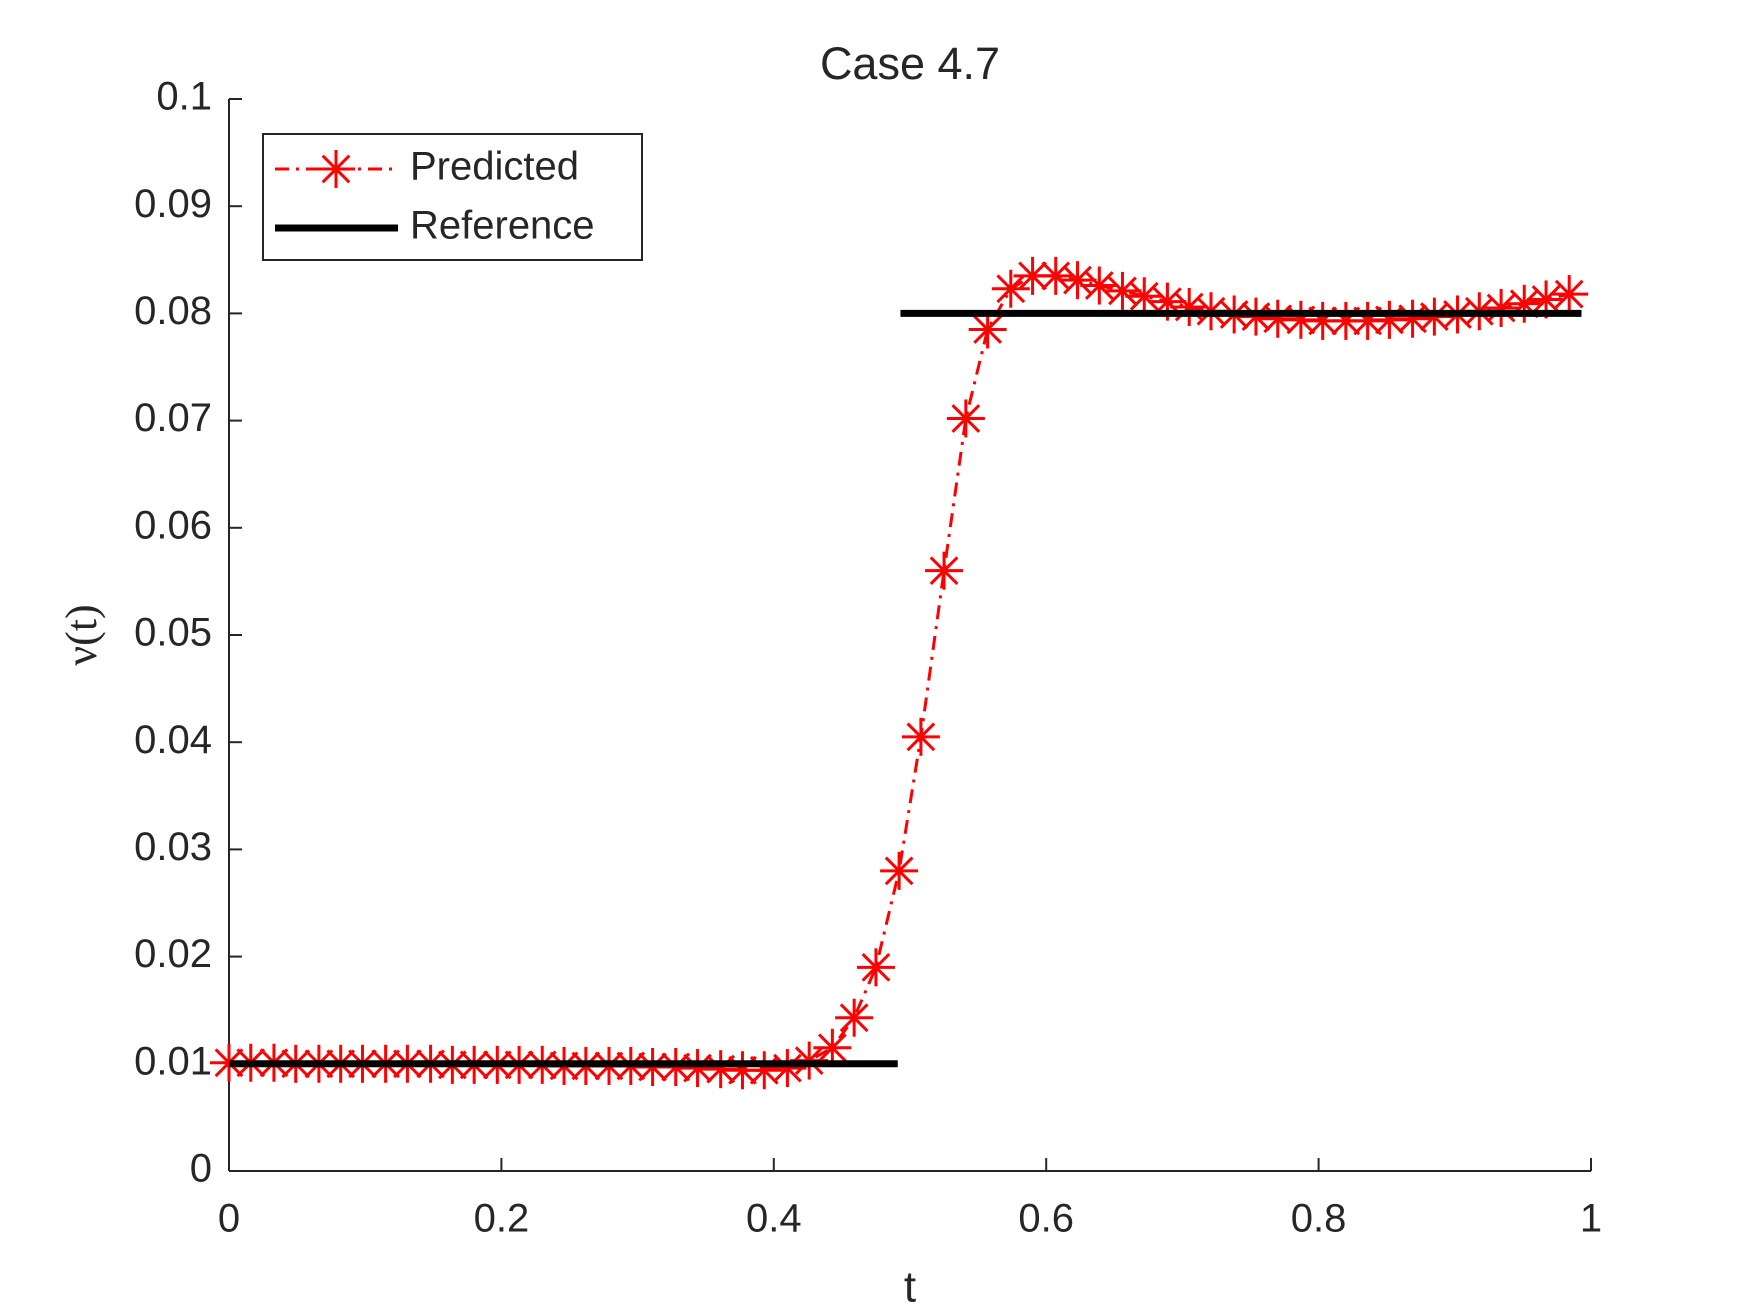 Image resolution: width=1750 pixels, height=1313 pixels. What do you see at coordinates (173, 418) in the screenshot?
I see `y-tick-label: 0.07` at bounding box center [173, 418].